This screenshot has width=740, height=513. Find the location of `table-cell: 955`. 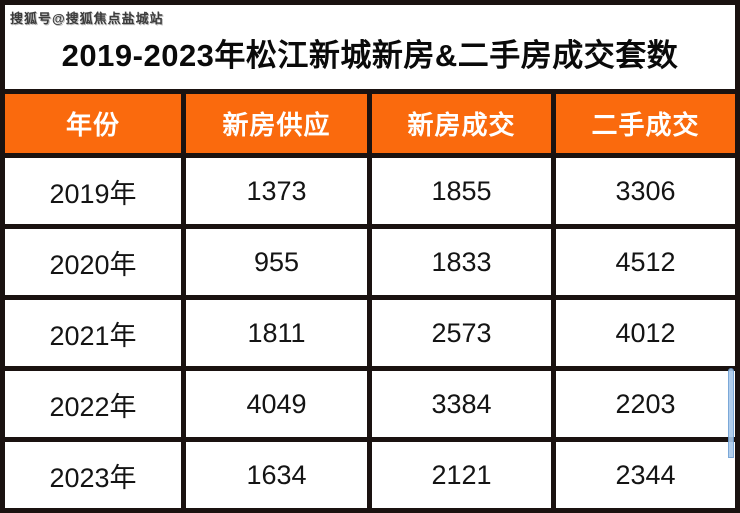

table-cell: 955 is located at coordinates (276, 262).